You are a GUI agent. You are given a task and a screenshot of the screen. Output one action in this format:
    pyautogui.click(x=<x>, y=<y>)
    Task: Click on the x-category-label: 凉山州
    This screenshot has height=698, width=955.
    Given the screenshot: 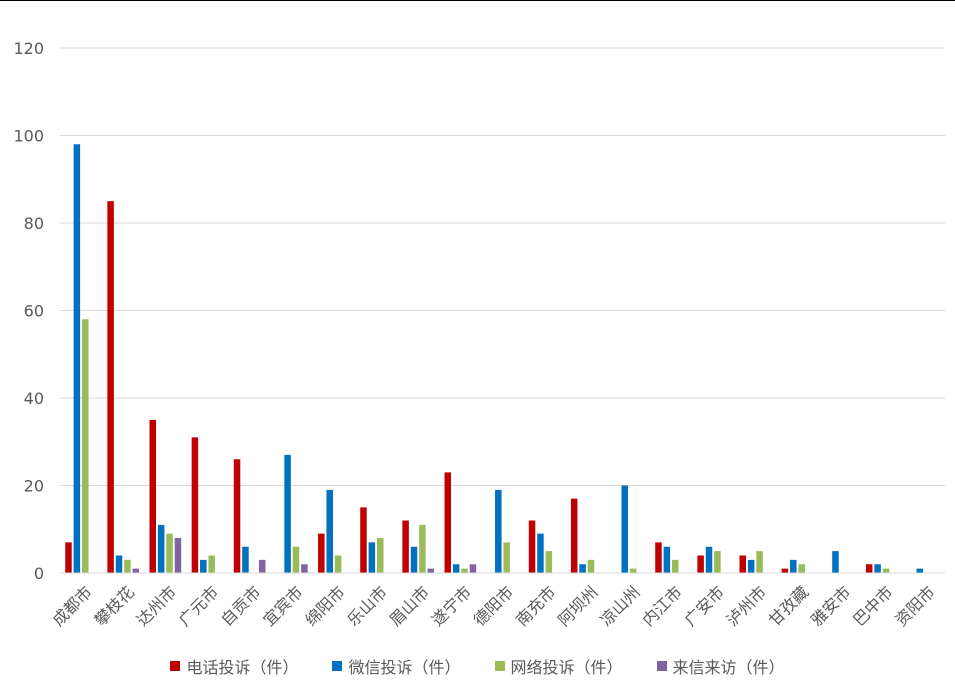 What is the action you would take?
    pyautogui.click(x=619, y=605)
    